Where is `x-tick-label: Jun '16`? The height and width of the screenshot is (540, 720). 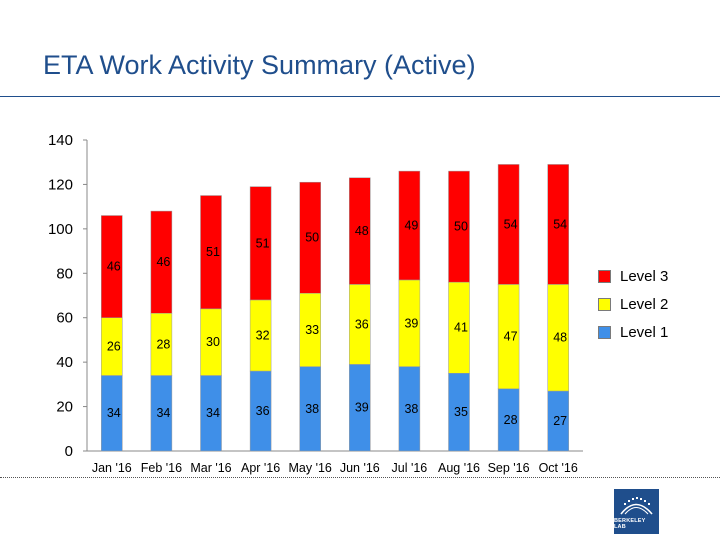 x-tick-label: Jun '16 is located at coordinates (360, 468).